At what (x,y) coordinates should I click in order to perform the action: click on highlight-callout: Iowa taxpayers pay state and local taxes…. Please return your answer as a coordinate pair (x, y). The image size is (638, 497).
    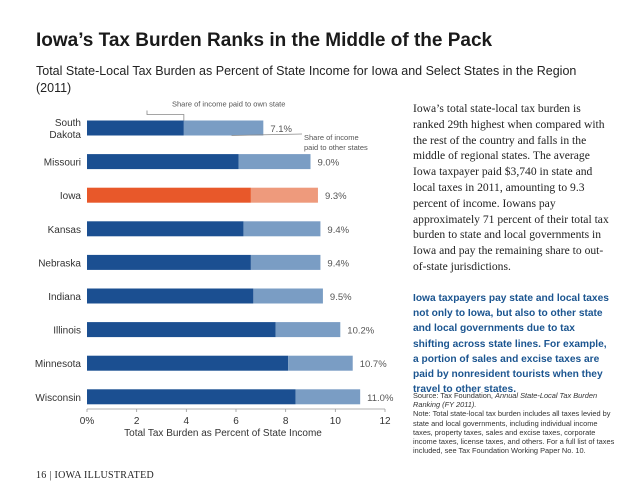
    Looking at the image, I should click on (511, 344).